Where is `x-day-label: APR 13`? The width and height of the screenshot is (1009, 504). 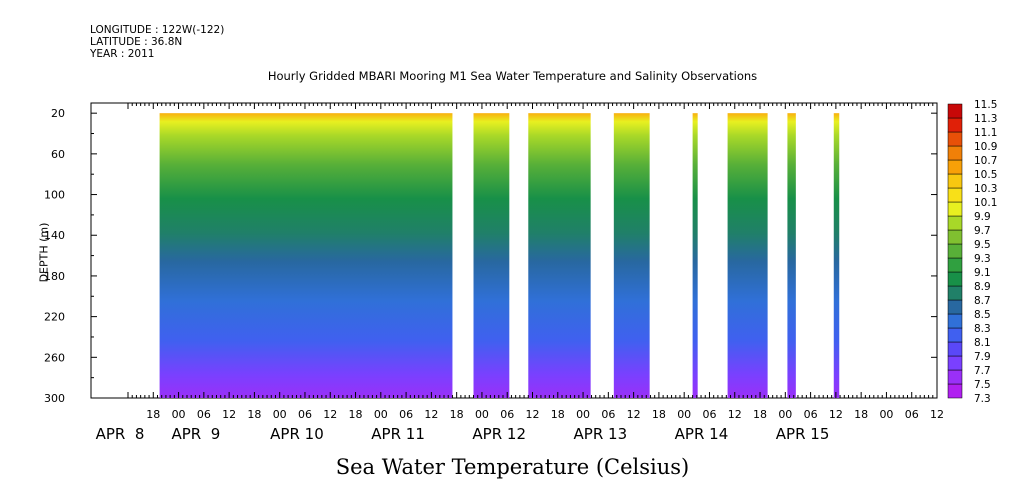 x-day-label: APR 13 is located at coordinates (601, 434).